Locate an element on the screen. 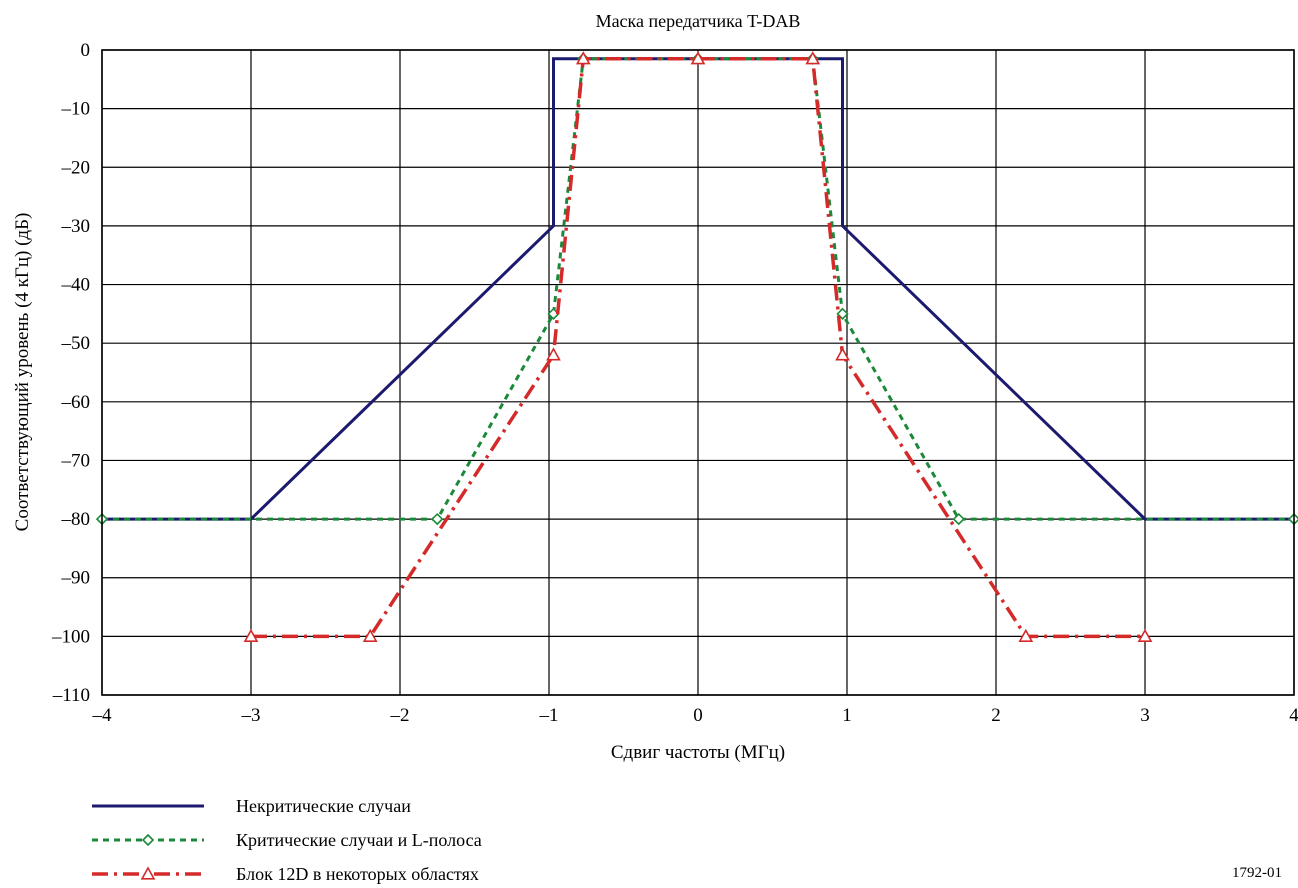 This screenshot has height=888, width=1298. x-tick-label: 2 is located at coordinates (996, 715).